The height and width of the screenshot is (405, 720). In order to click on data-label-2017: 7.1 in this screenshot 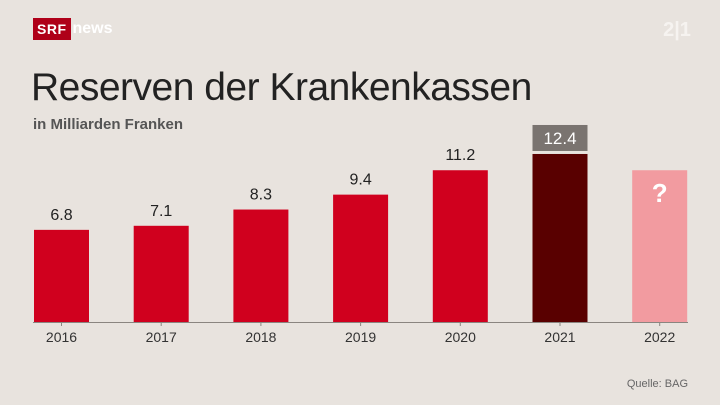, I will do `click(161, 211)`.